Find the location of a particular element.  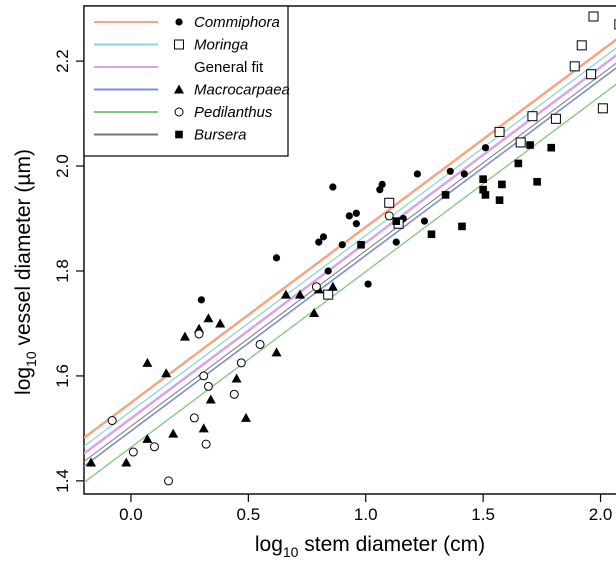

legend-box is located at coordinates (186, 81).